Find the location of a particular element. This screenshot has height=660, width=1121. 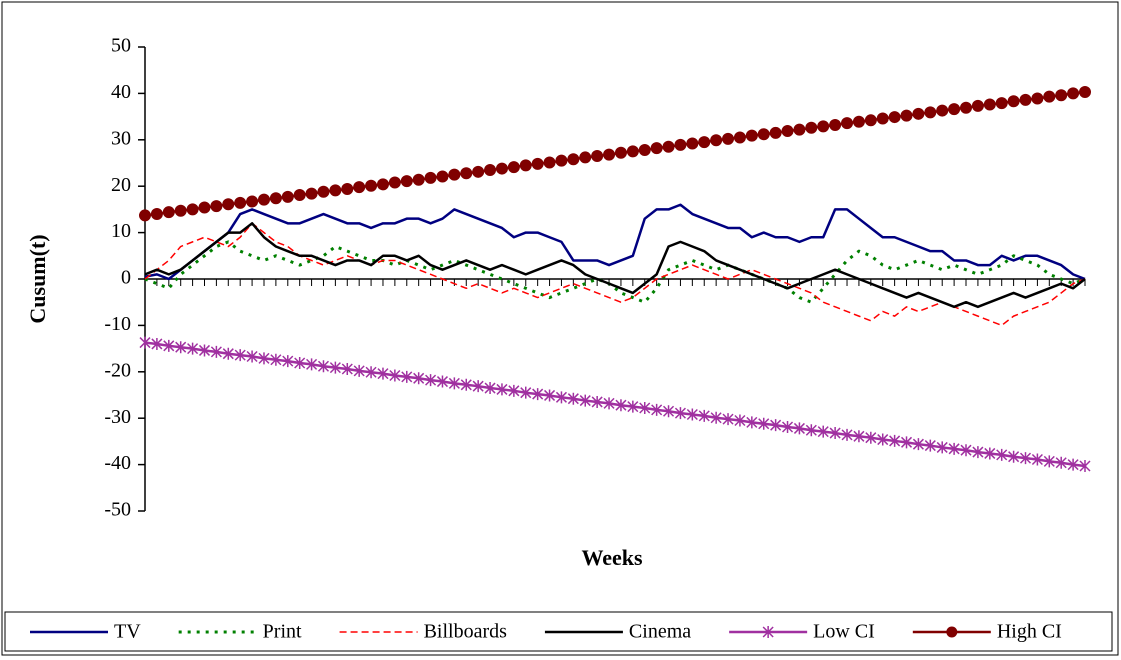

y-tick-label: 10 is located at coordinates (121, 231).